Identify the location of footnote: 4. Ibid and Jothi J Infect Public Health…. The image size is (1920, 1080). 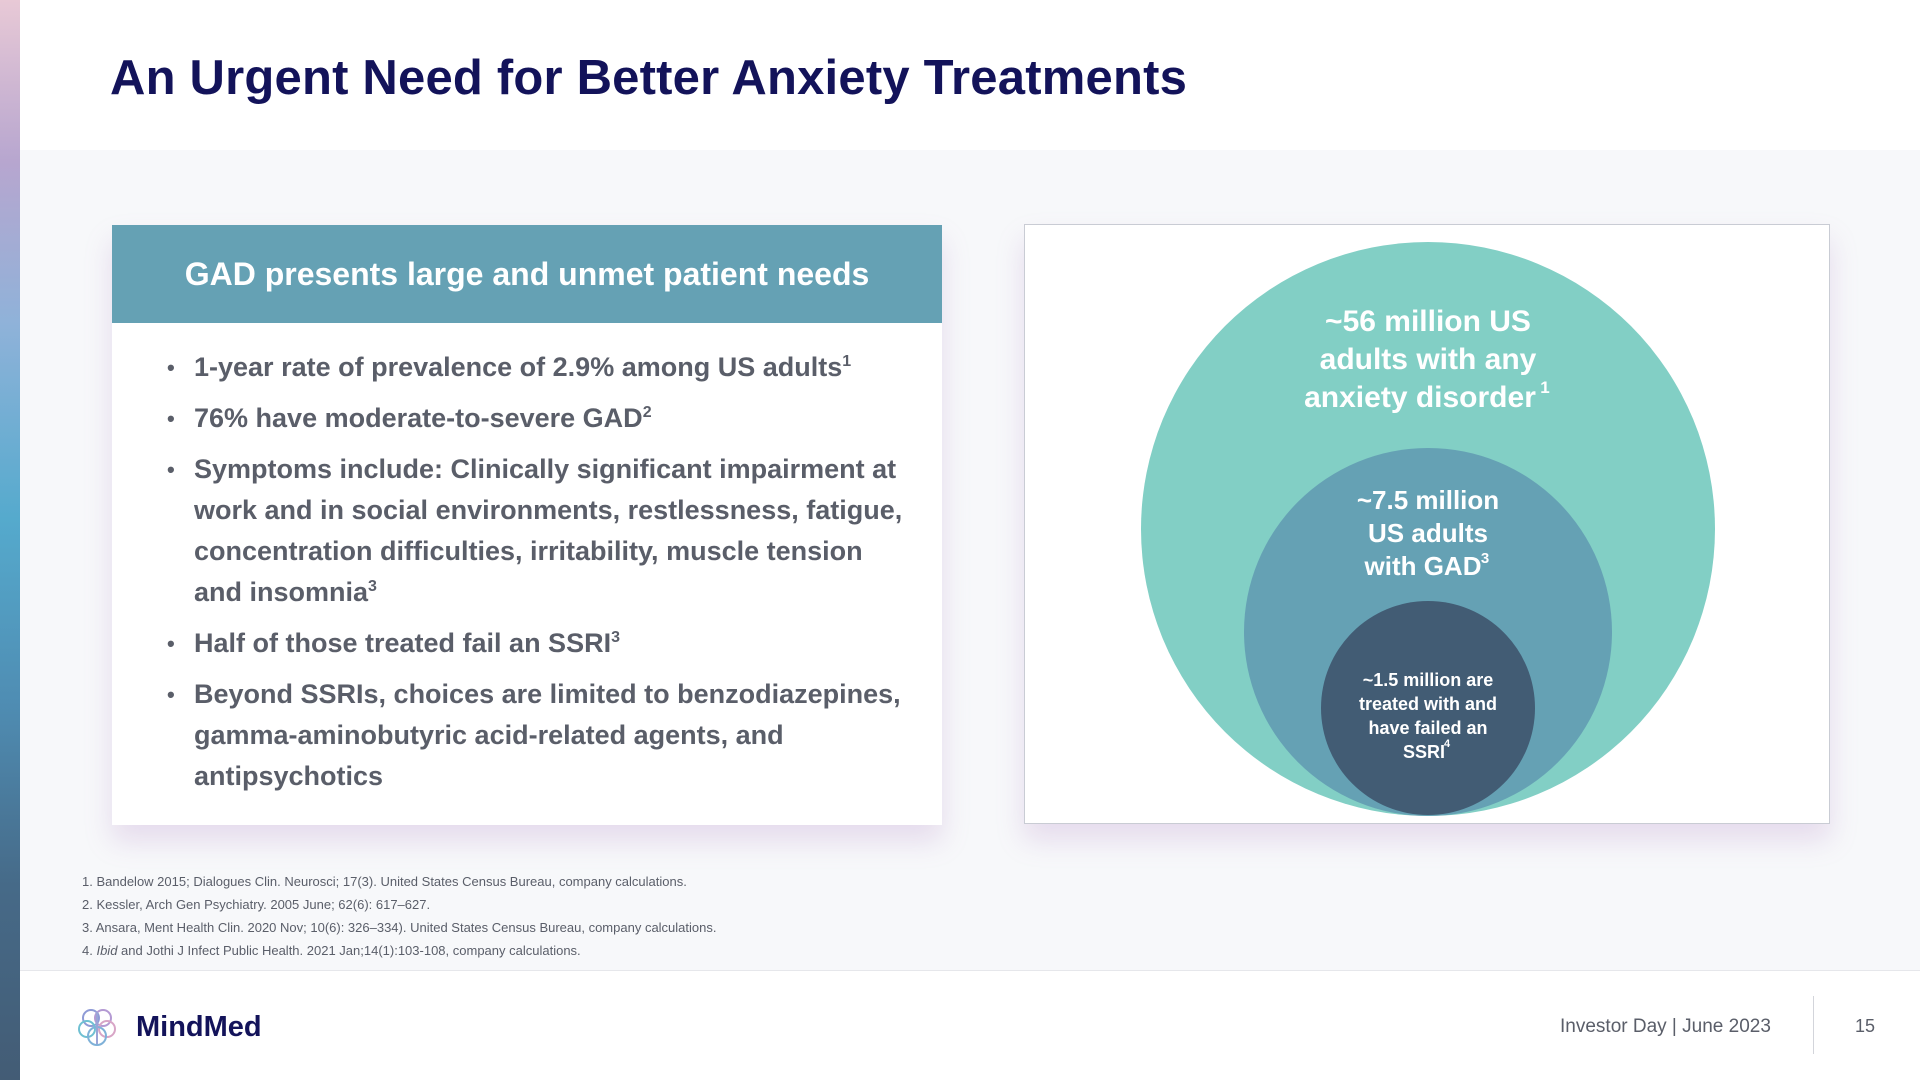
(331, 950).